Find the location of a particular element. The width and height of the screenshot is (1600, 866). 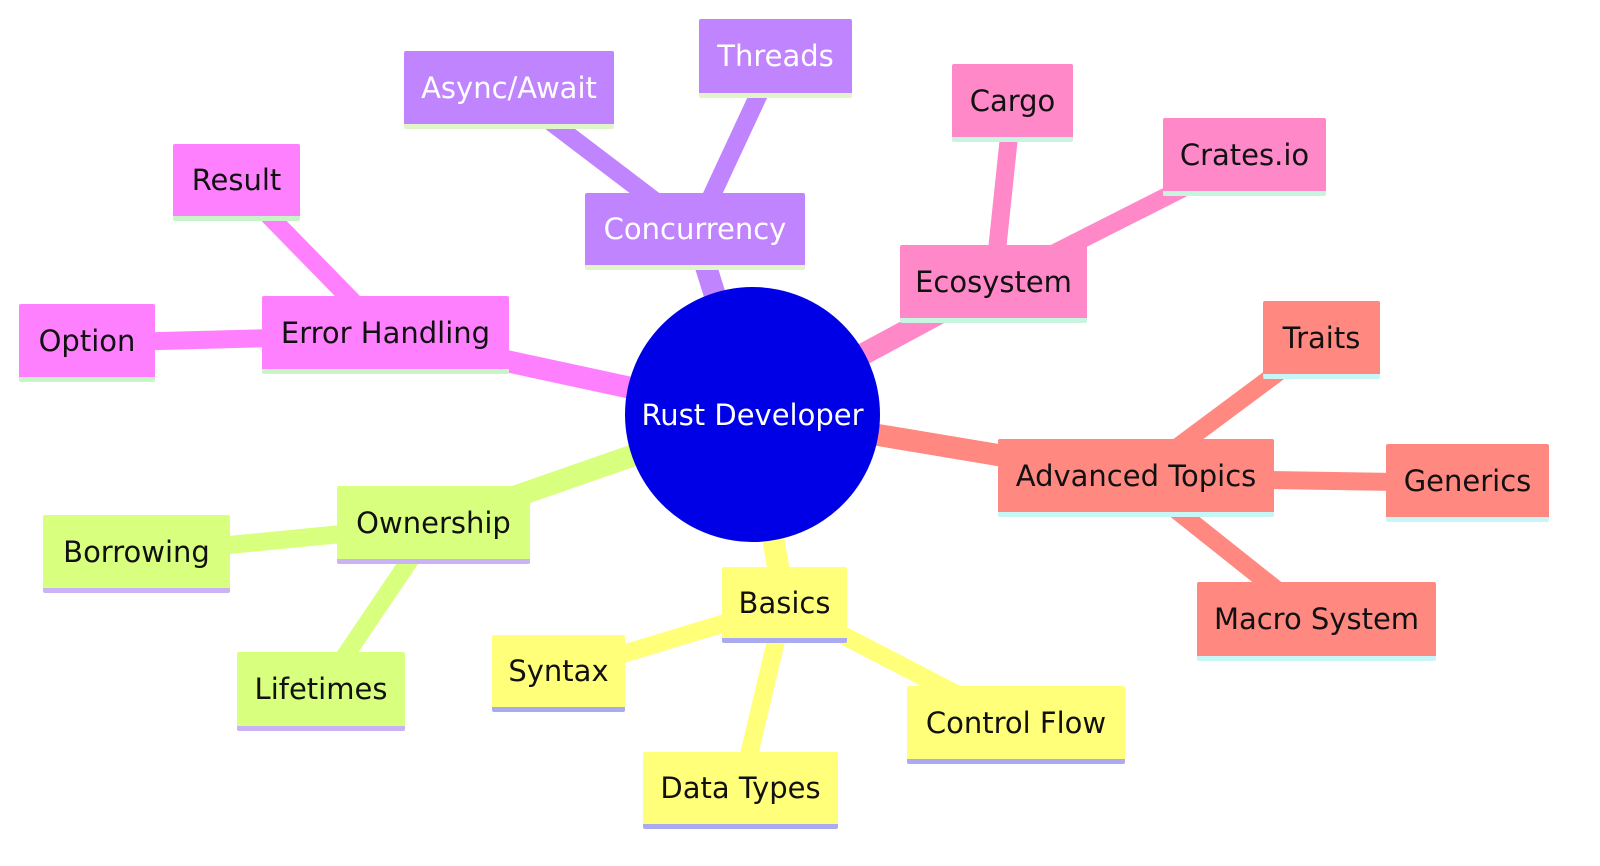

node-concurrency-label: Concurrency is located at coordinates (695, 229).